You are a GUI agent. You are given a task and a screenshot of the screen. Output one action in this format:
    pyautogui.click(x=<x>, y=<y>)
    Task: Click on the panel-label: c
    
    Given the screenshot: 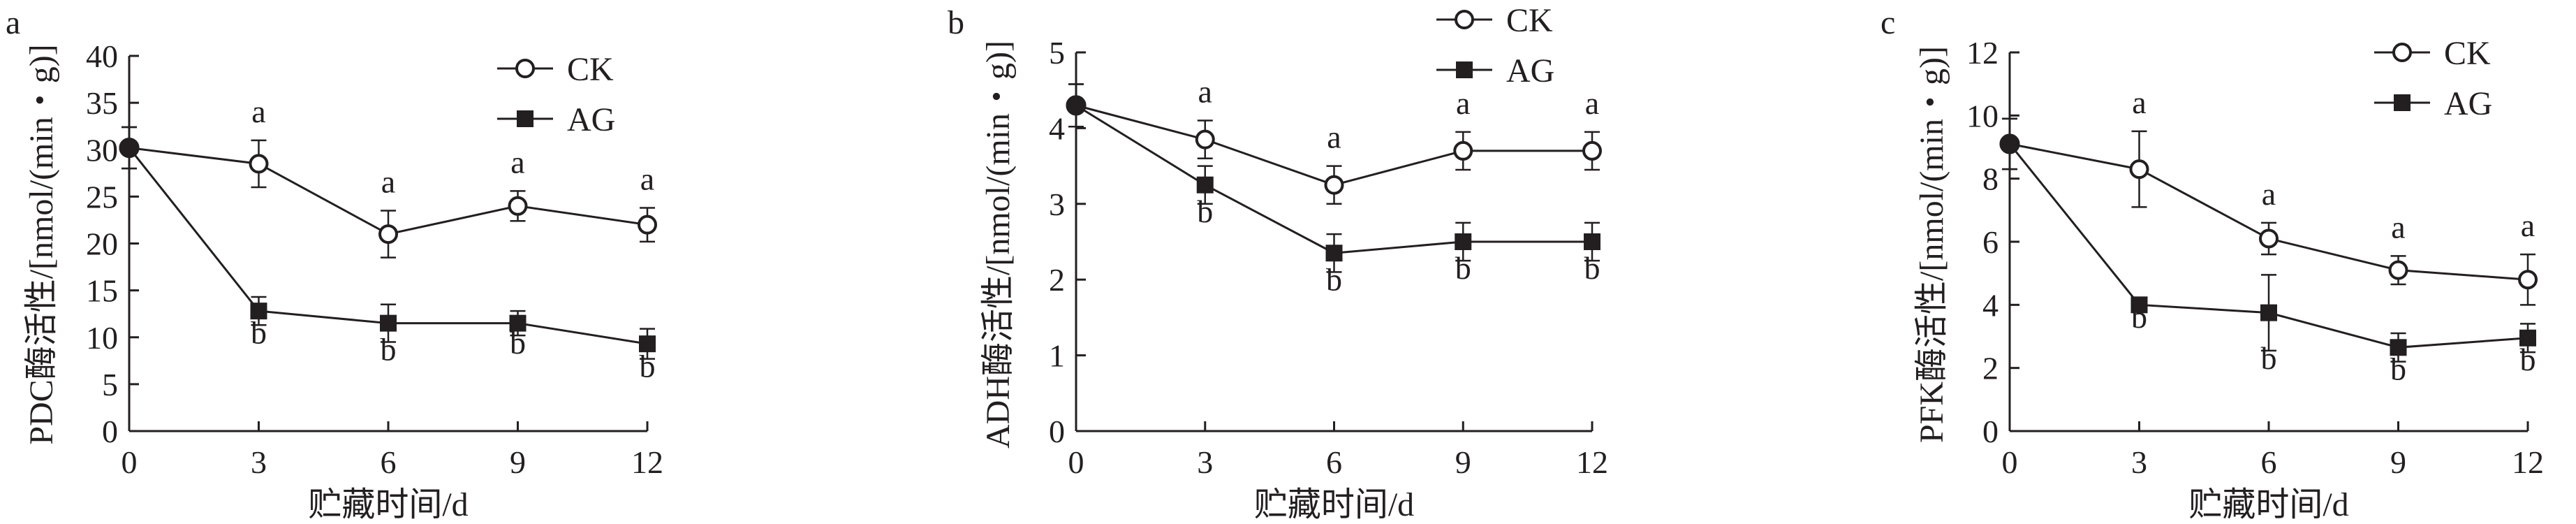 What is the action you would take?
    pyautogui.click(x=1888, y=23)
    